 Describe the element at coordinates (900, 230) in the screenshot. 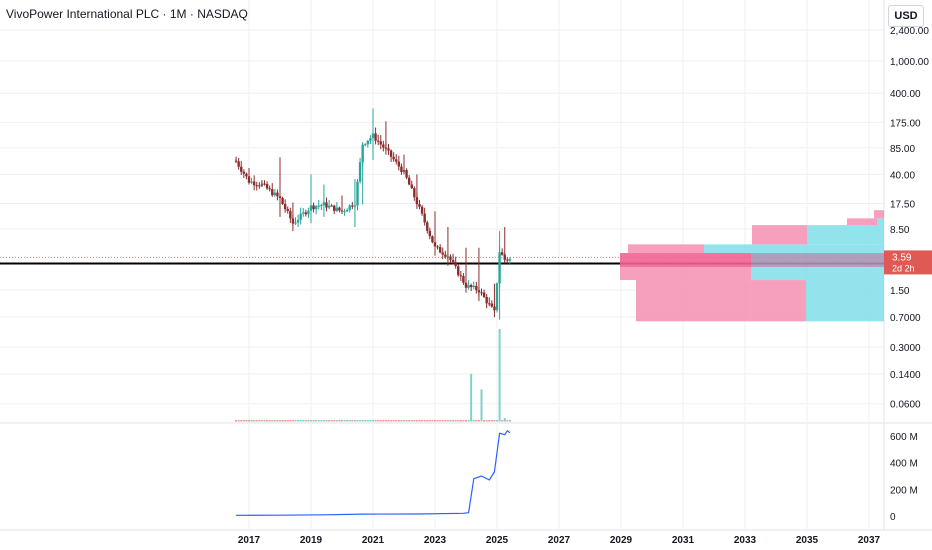

I see `y-tick-label: 8.50` at that location.